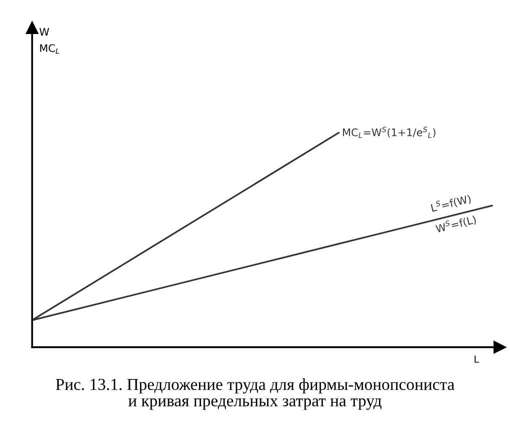  Describe the element at coordinates (453, 213) in the screenshot. I see `text: L$^{S}$=f(W) W$^{S}$=f(L)` at that location.